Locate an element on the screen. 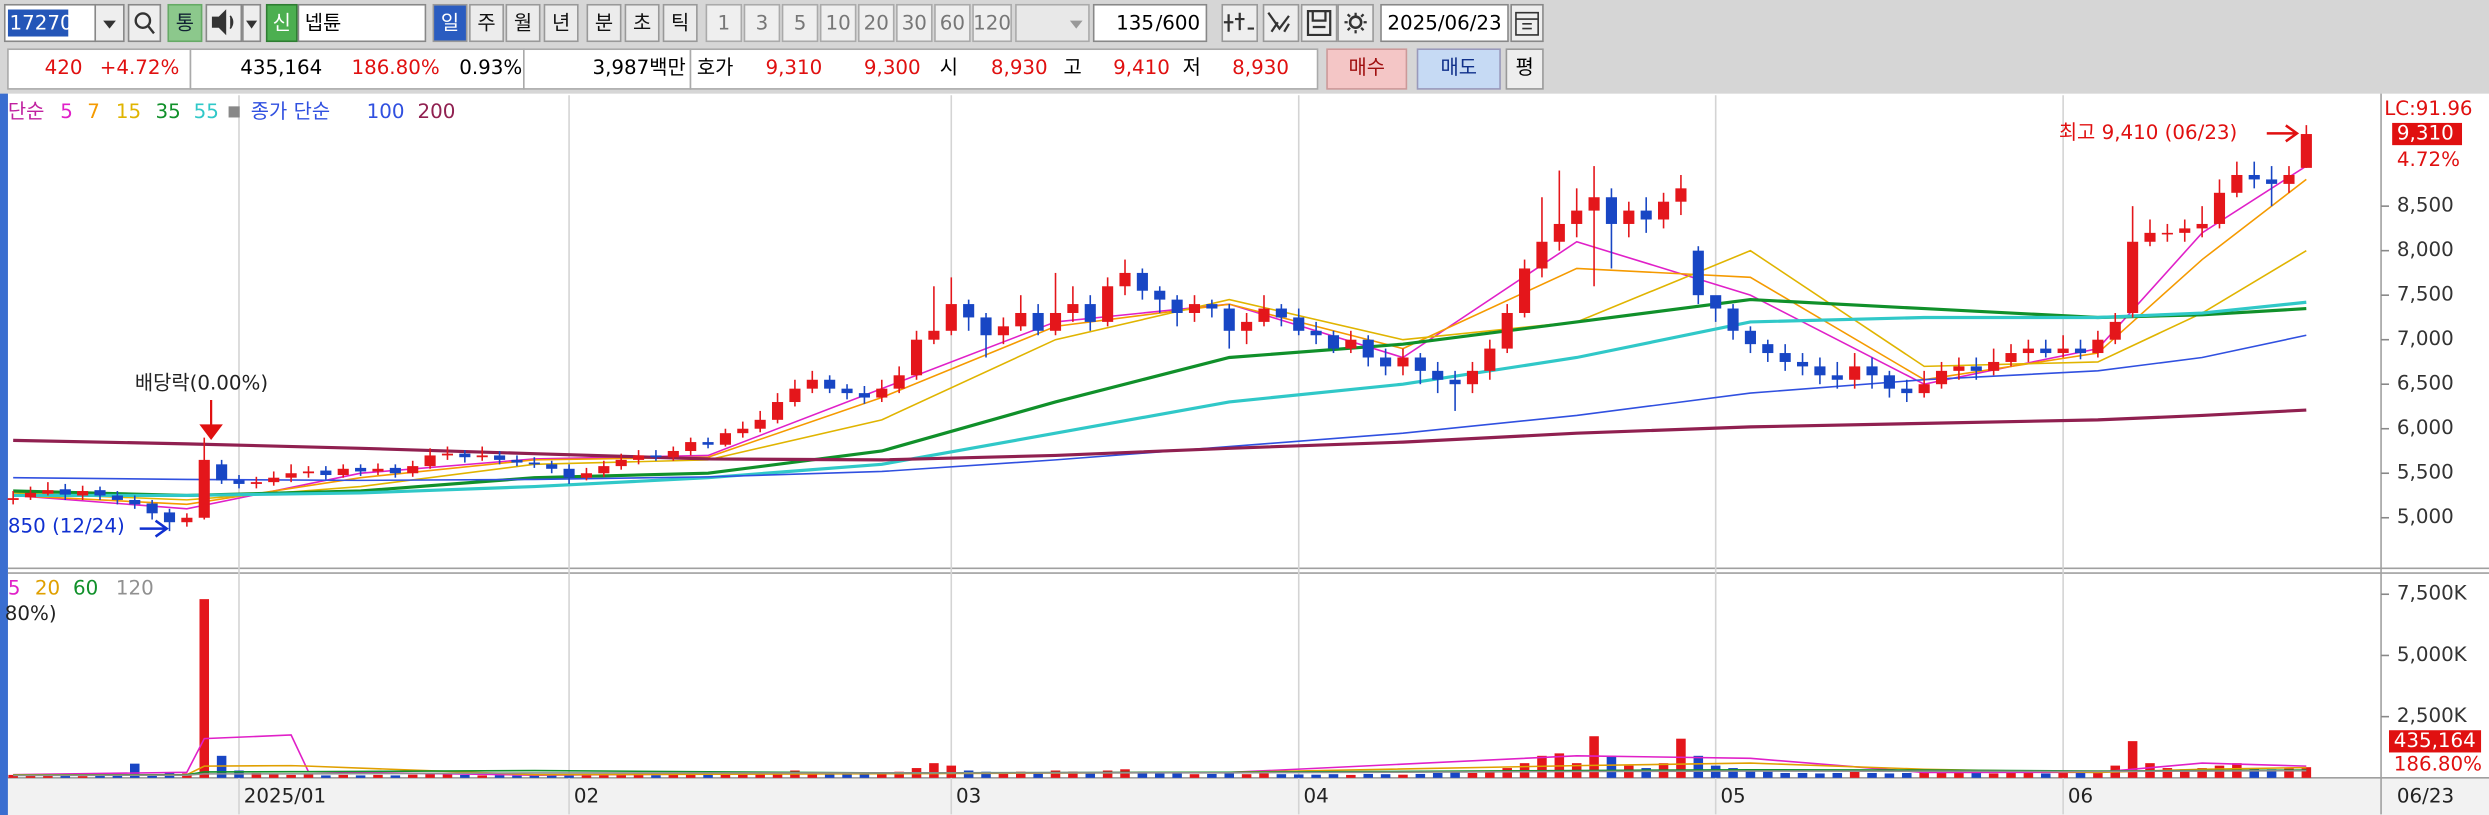  search-button is located at coordinates (144, 23).